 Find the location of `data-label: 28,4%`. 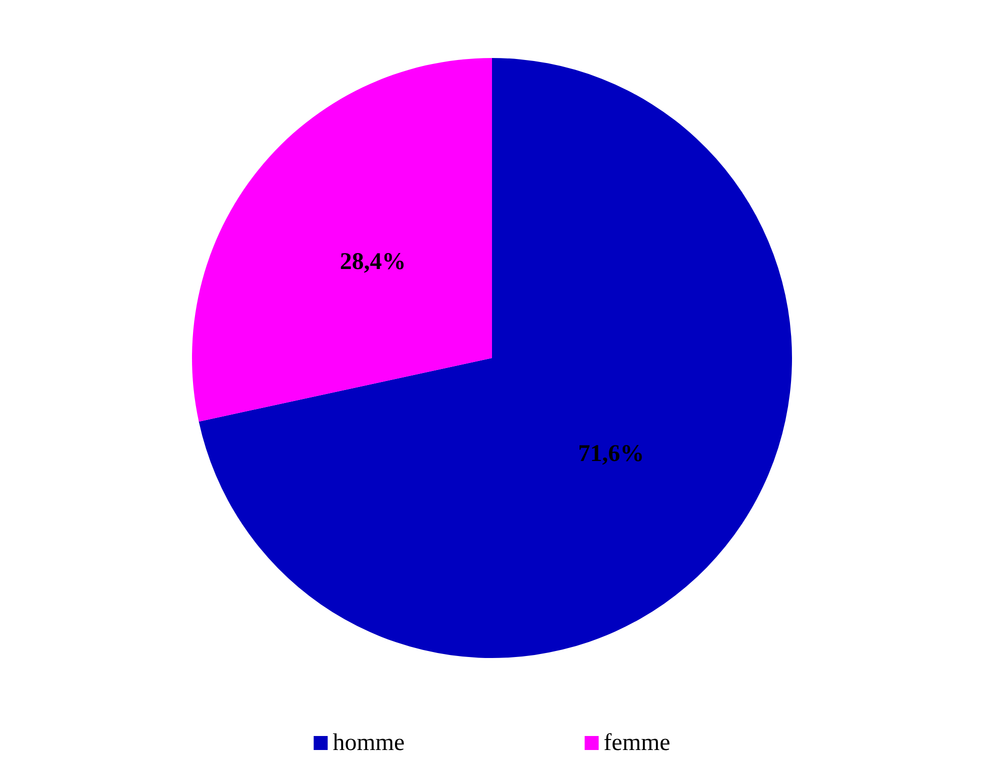

data-label: 28,4% is located at coordinates (373, 261).